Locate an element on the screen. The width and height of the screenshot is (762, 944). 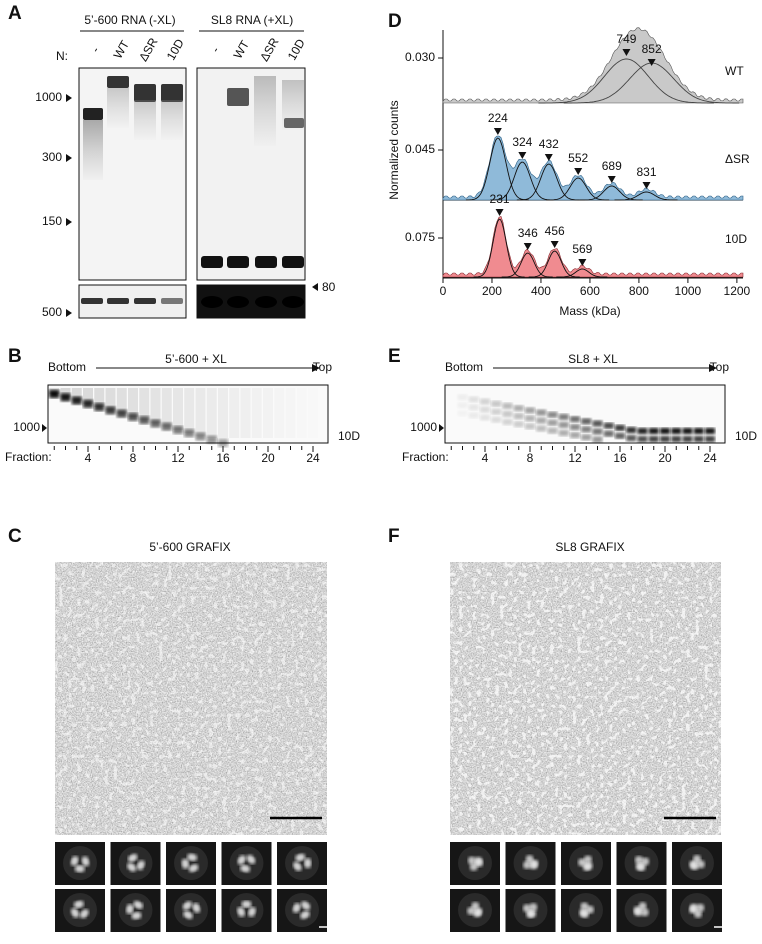
peak-label: 552 is located at coordinates (578, 158).